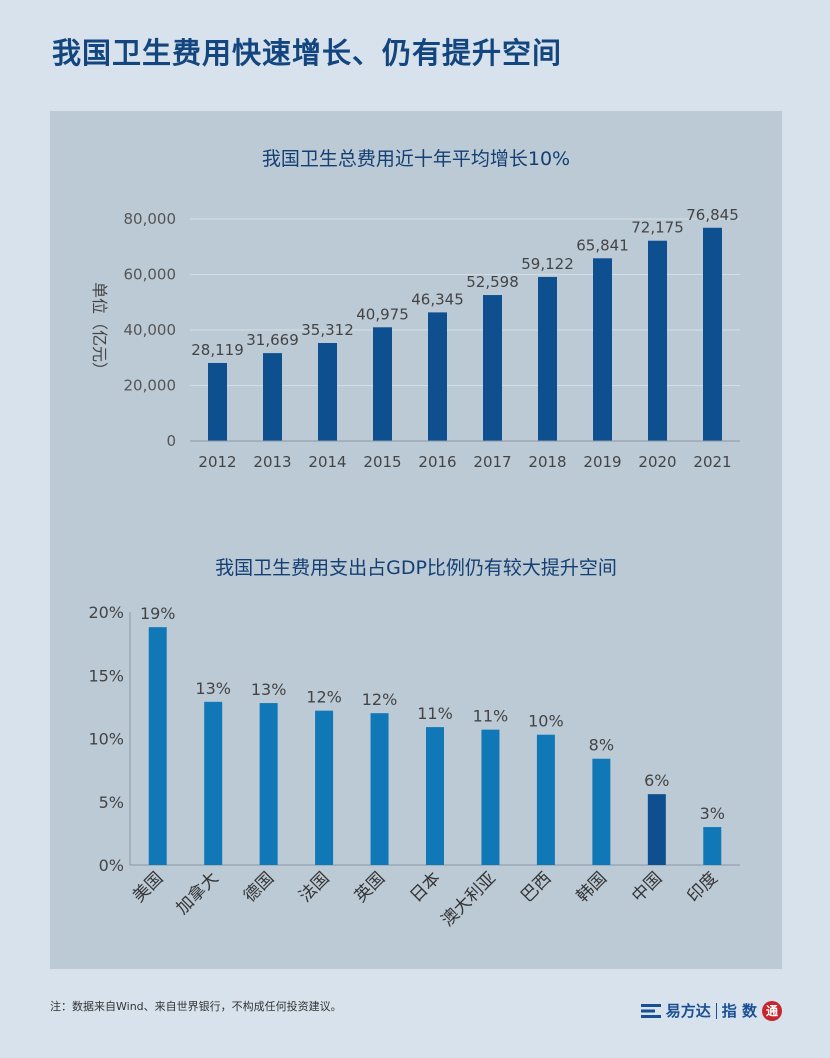 This screenshot has width=830, height=1058. Describe the element at coordinates (111, 865) in the screenshot. I see `y-tick-label: 0%` at that location.